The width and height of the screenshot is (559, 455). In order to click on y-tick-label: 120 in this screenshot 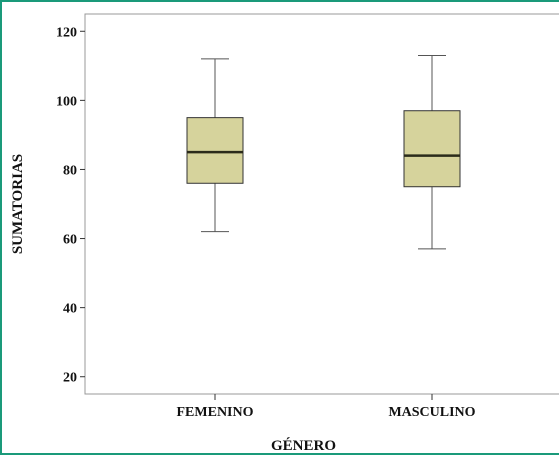, I will do `click(66, 32)`.